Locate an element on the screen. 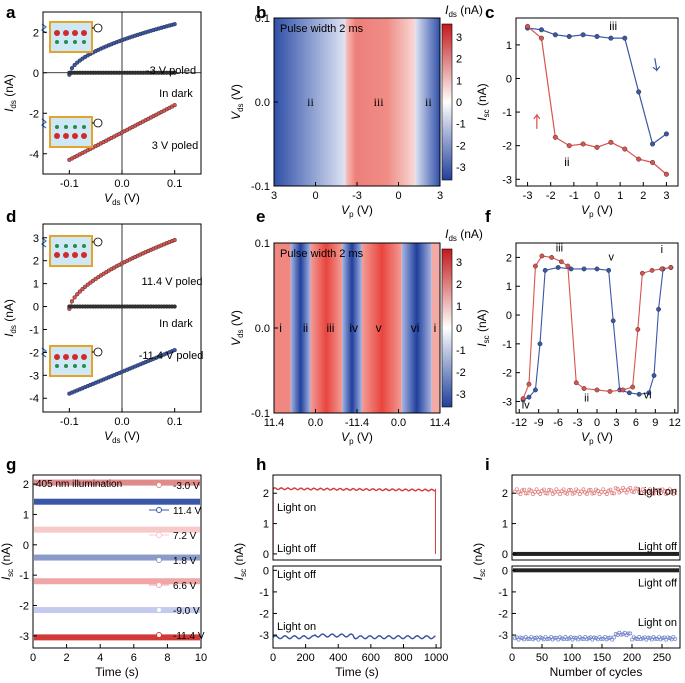  panel-label-e: e is located at coordinates (260, 216).